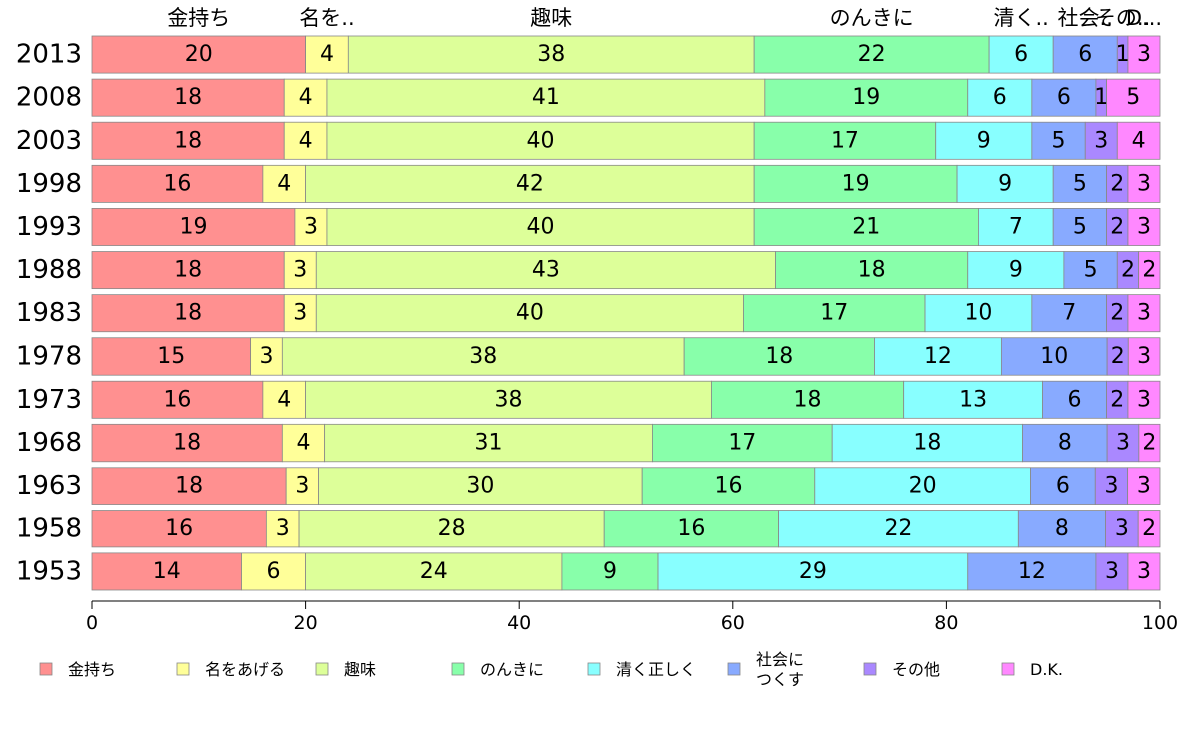 This screenshot has width=1188, height=740. I want to click on x-tick-label: 60, so click(733, 623).